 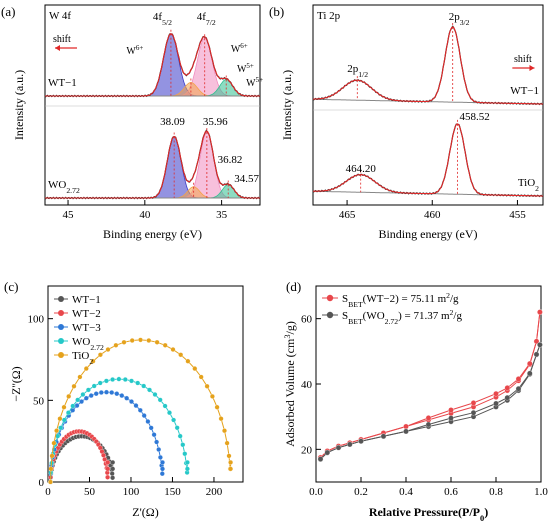 What do you see at coordinates (528, 185) in the screenshot?
I see `series-label: TiO2` at bounding box center [528, 185].